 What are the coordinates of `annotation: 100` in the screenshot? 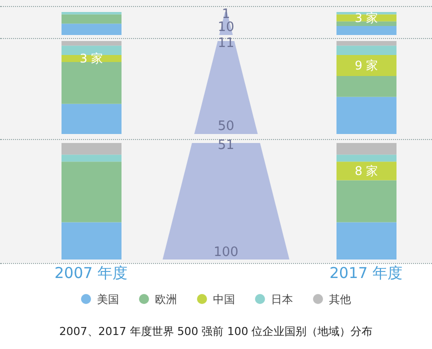 It's located at (226, 252).